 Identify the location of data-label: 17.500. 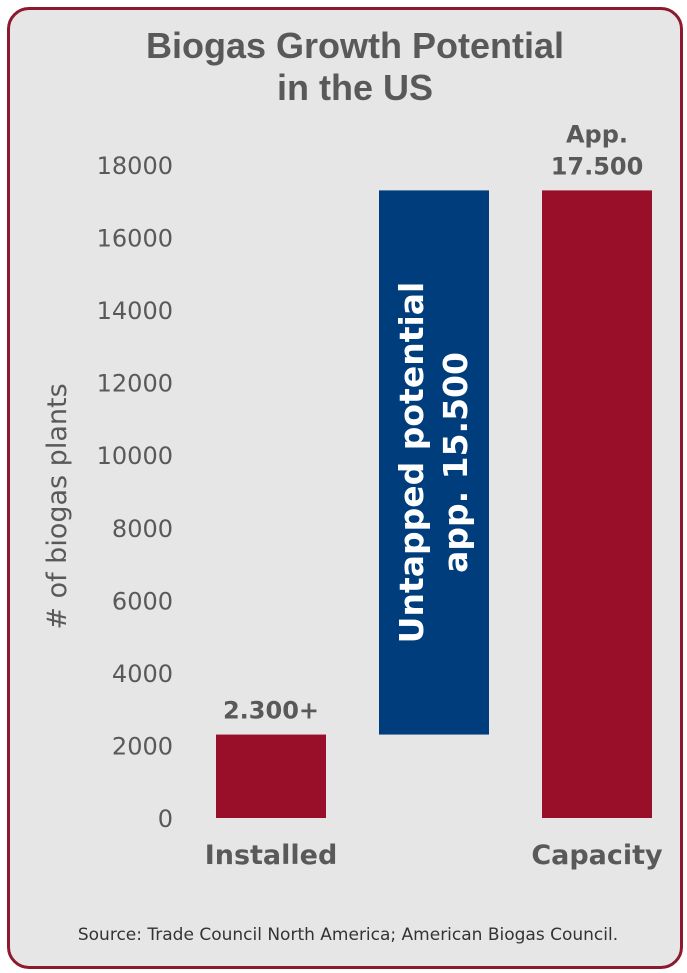
(597, 166).